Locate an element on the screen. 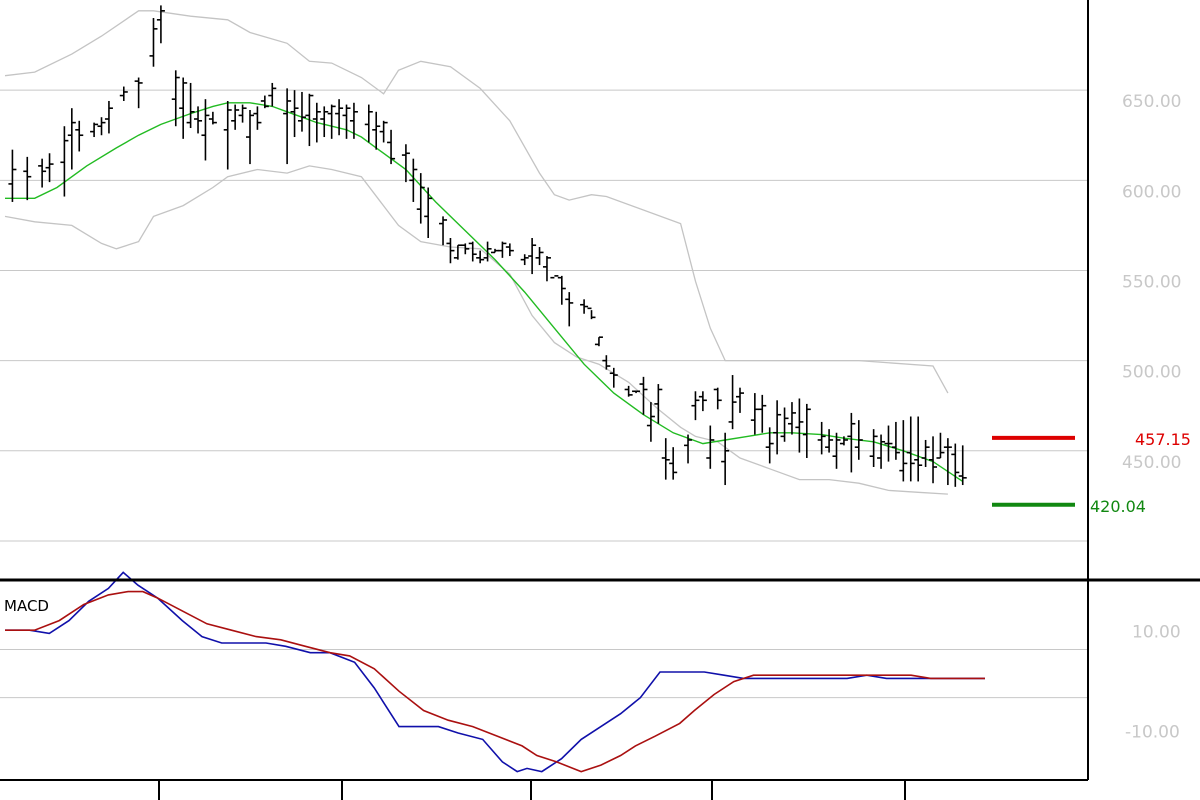 The height and width of the screenshot is (800, 1200). price-tick-labels: 650.00 600.00 550.00 500.00 450.00 is located at coordinates (1151, 282).